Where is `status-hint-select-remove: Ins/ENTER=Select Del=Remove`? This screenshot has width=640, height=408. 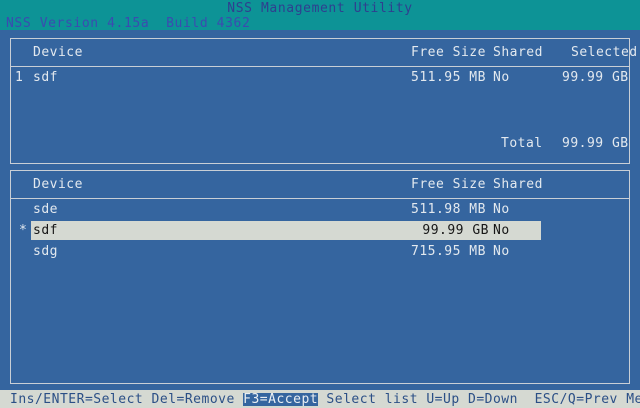 status-hint-select-remove: Ins/ENTER=Select Del=Remove is located at coordinates (127, 399).